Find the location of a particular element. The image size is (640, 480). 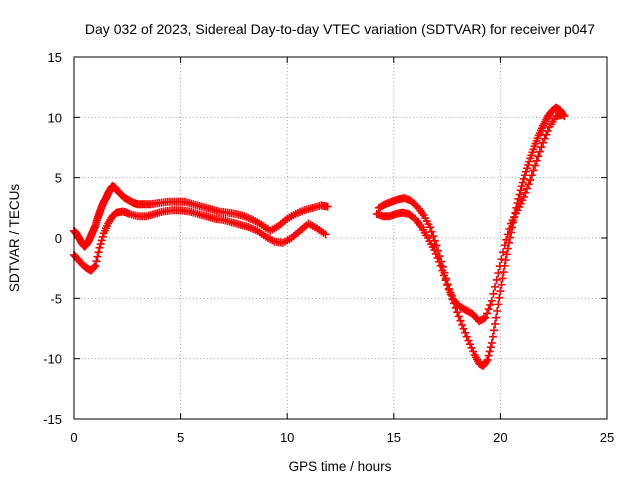

x-tick-labels: 0 5 10 15 20 25 is located at coordinates (342, 437).